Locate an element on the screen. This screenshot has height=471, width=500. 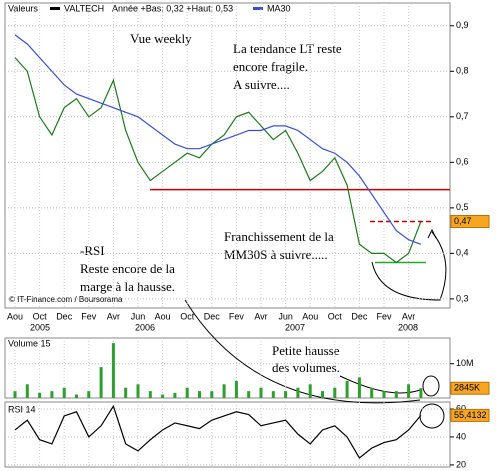
volume-panel is located at coordinates (227, 368).